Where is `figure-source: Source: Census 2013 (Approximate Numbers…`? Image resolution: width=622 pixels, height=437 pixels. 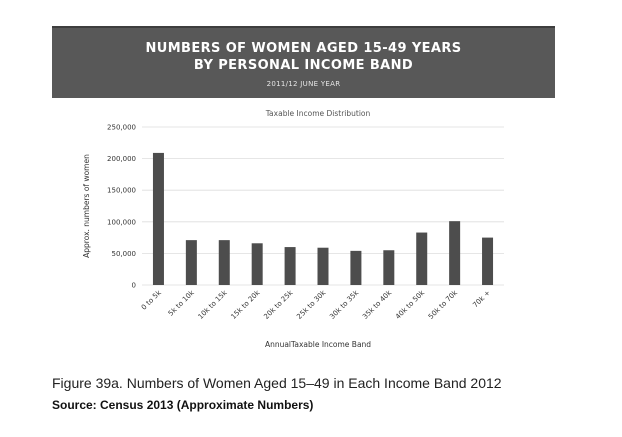
figure-source: Source: Census 2013 (Approximate Numbers… is located at coordinates (183, 405).